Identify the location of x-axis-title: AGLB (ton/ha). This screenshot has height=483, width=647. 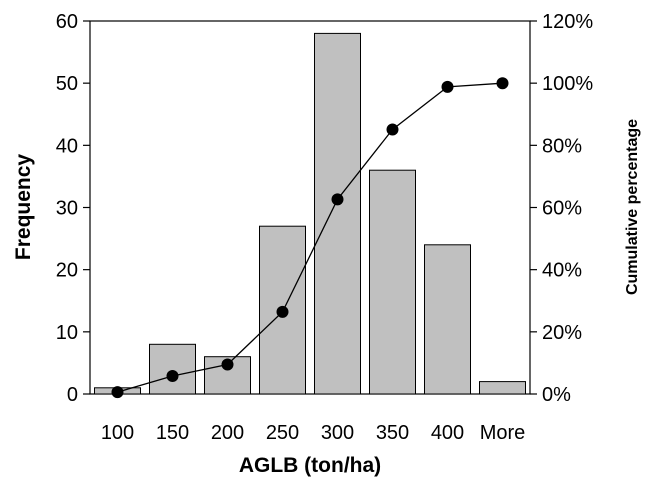
(310, 465).